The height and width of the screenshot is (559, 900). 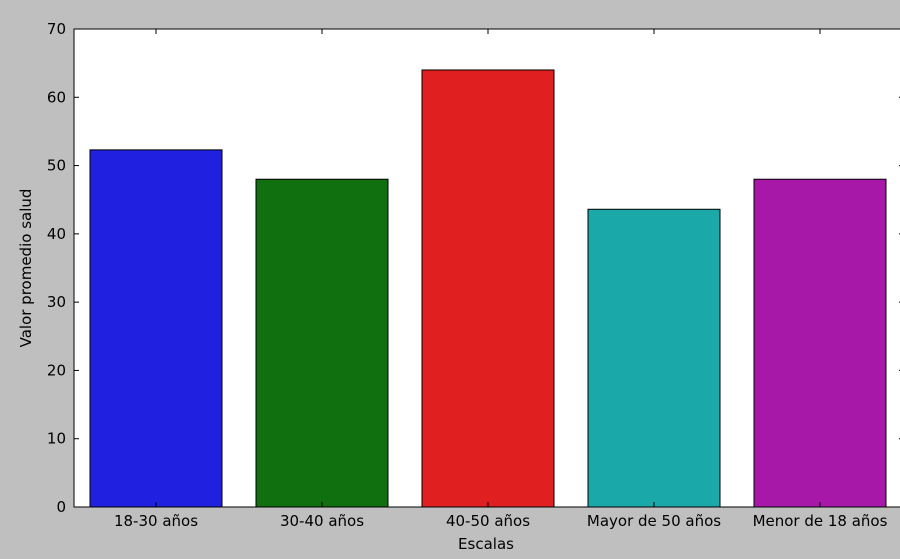 What do you see at coordinates (322, 521) in the screenshot?
I see `x-tick-label: 30-40 años` at bounding box center [322, 521].